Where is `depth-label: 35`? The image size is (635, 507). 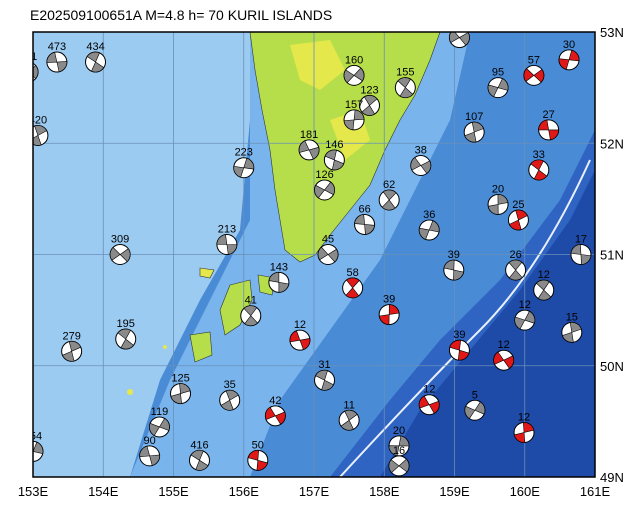
depth-label: 35 is located at coordinates (230, 385).